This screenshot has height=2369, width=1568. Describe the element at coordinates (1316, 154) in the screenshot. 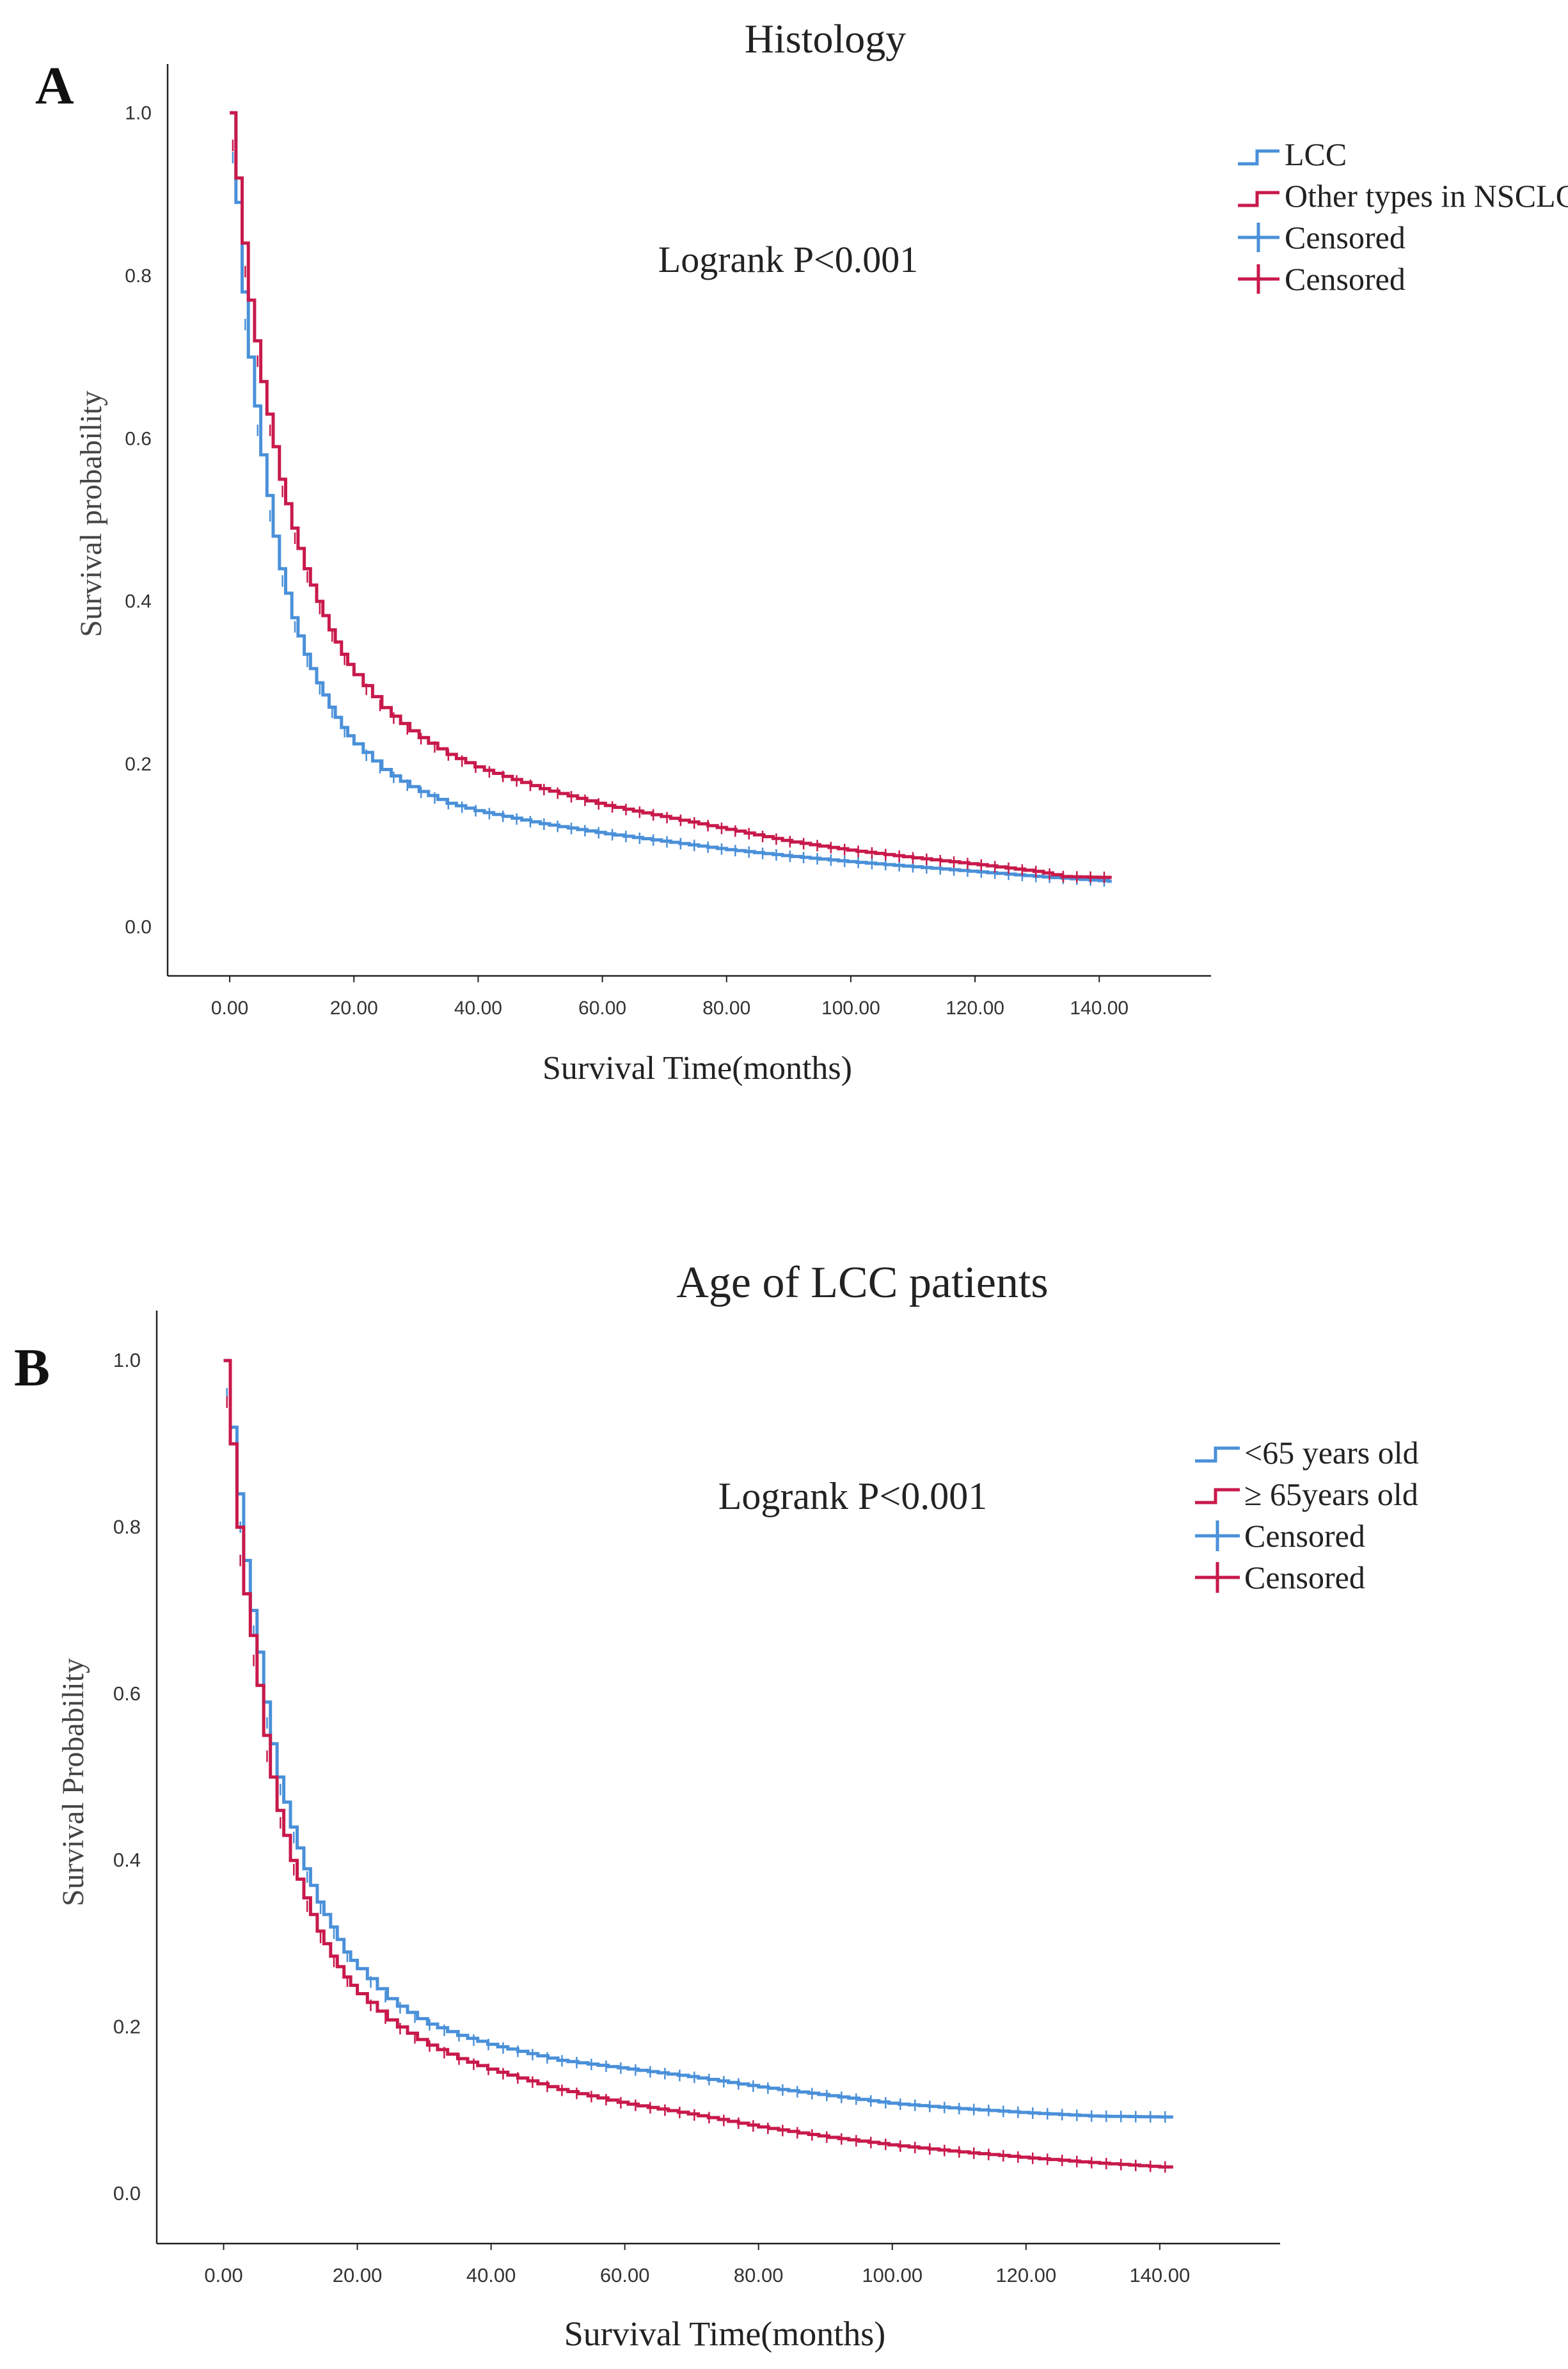

I see `panel-a-legend-lcc: LCC` at that location.